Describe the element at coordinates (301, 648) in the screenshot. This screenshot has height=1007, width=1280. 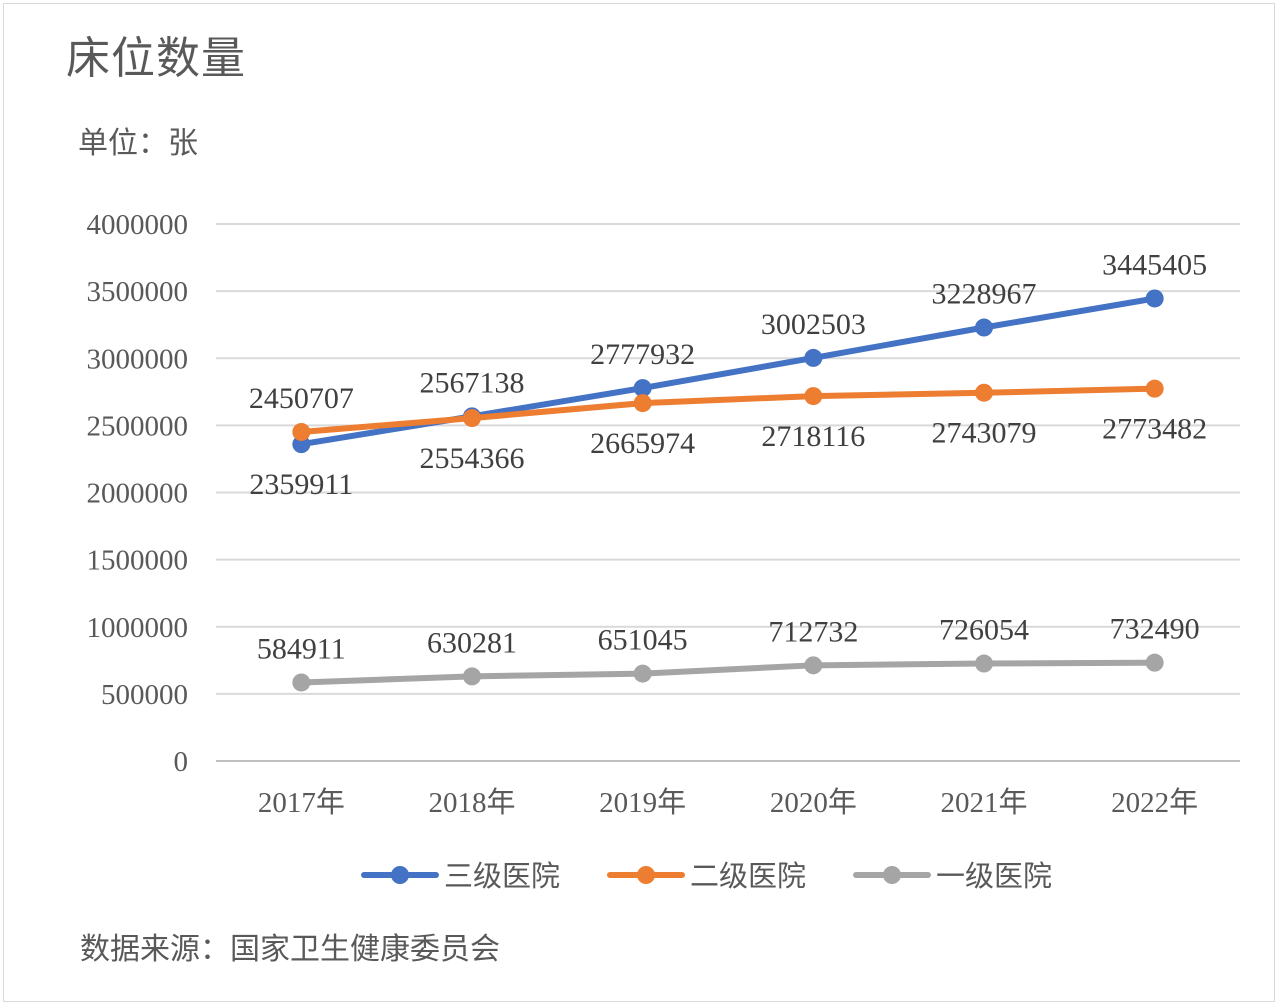
I see `data-label: 584911` at that location.